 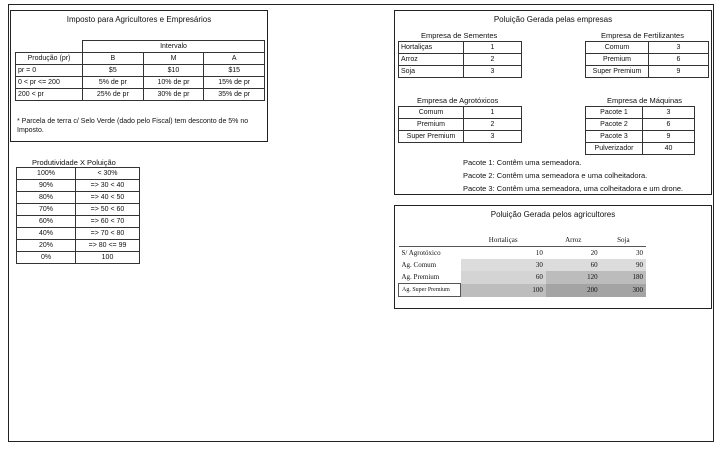 What do you see at coordinates (460, 136) in the screenshot?
I see `table-row: Super Premium 3` at bounding box center [460, 136].